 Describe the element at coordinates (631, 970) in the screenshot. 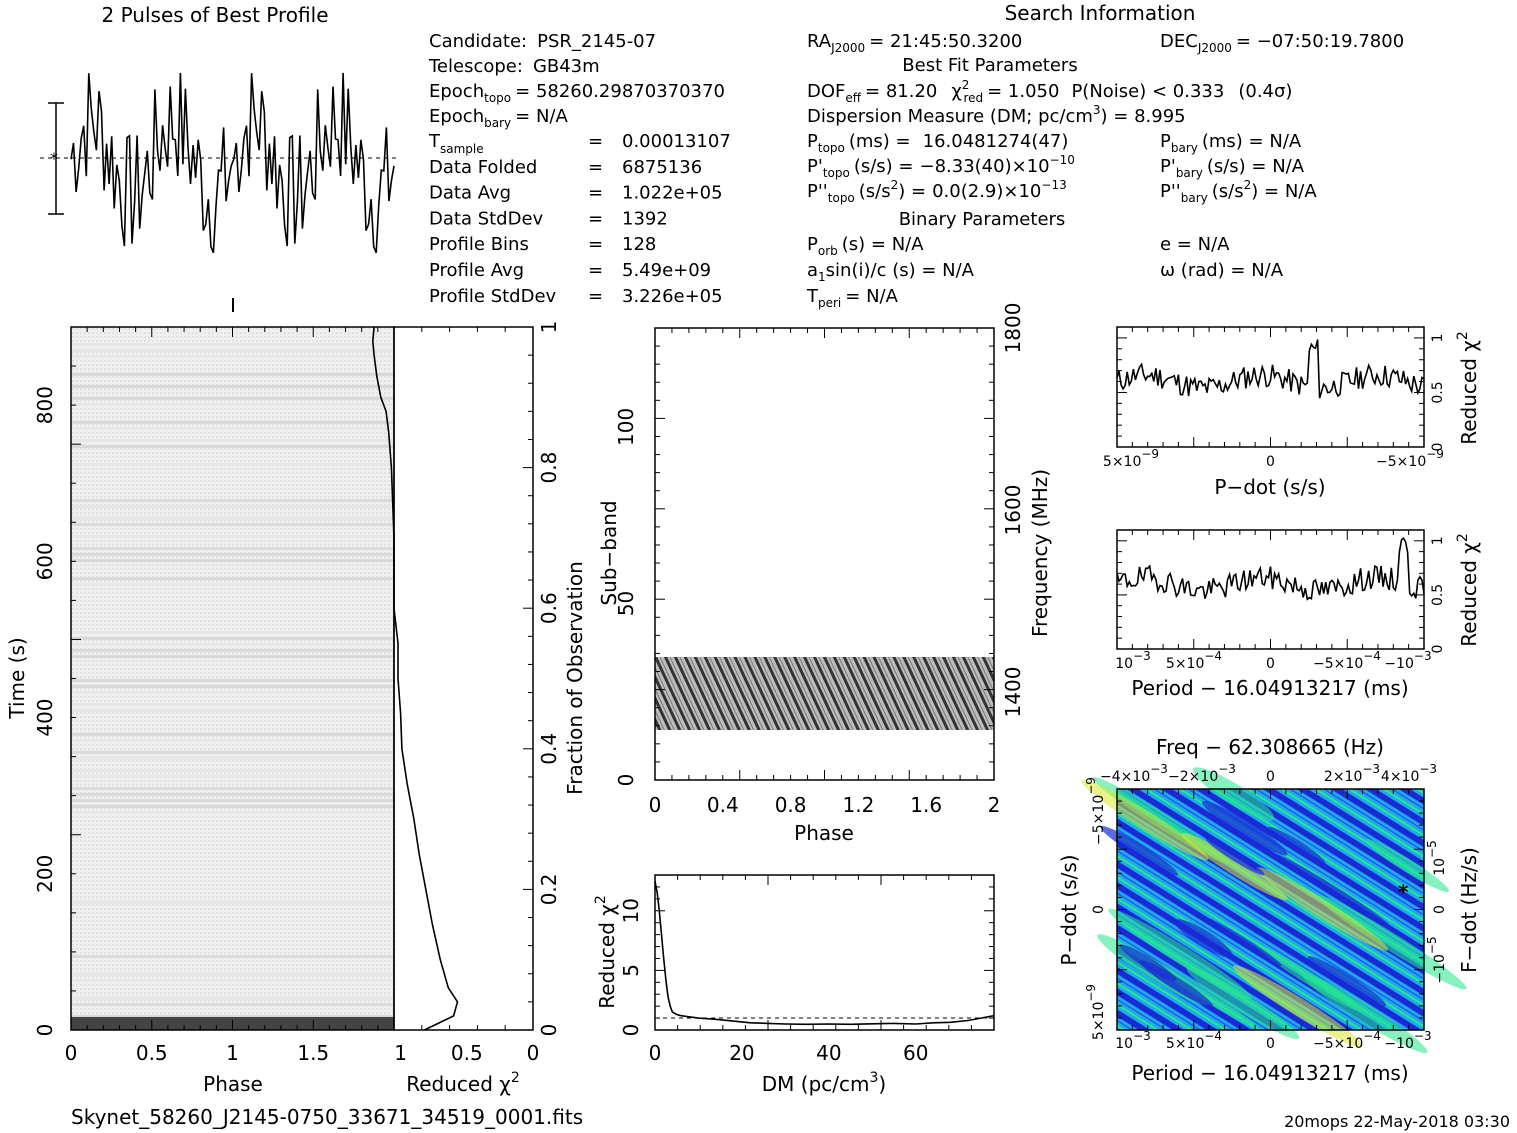

I see `dm-y-tick: 5` at that location.